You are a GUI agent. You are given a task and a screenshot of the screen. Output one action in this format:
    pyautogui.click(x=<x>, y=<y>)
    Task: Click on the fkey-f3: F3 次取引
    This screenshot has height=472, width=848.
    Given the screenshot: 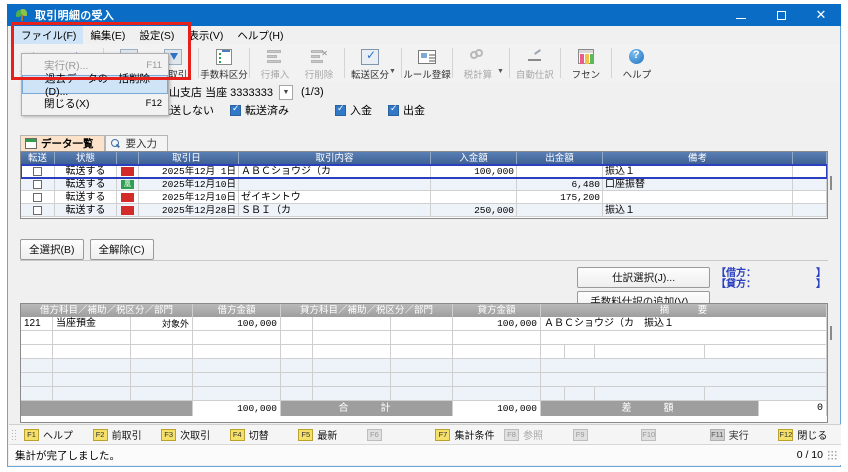 What is the action you would take?
    pyautogui.click(x=189, y=434)
    